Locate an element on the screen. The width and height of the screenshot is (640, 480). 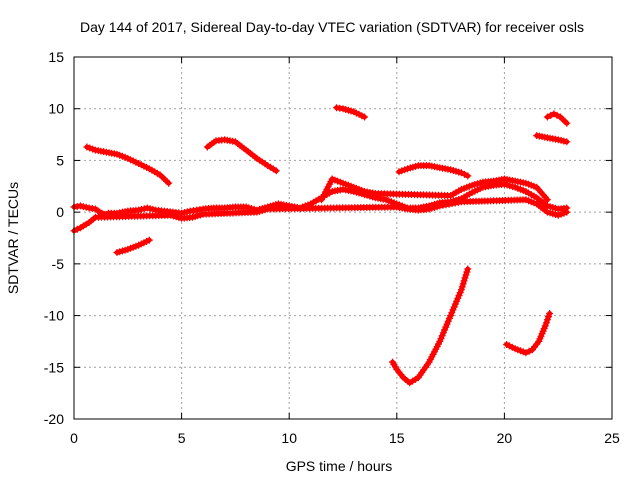
series-arc-g is located at coordinates (528, 333).